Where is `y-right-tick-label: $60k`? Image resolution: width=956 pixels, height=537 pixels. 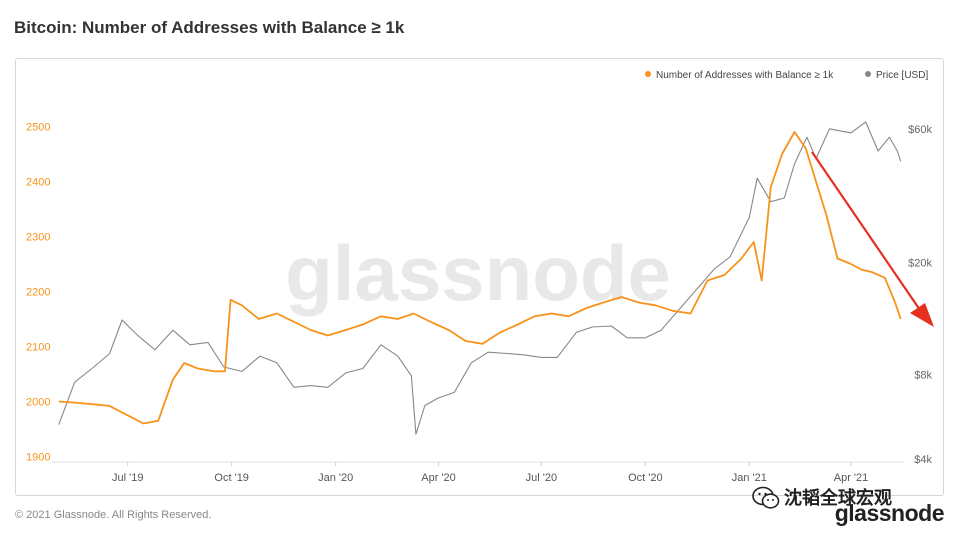
y-right-tick-label: $60k is located at coordinates (920, 130).